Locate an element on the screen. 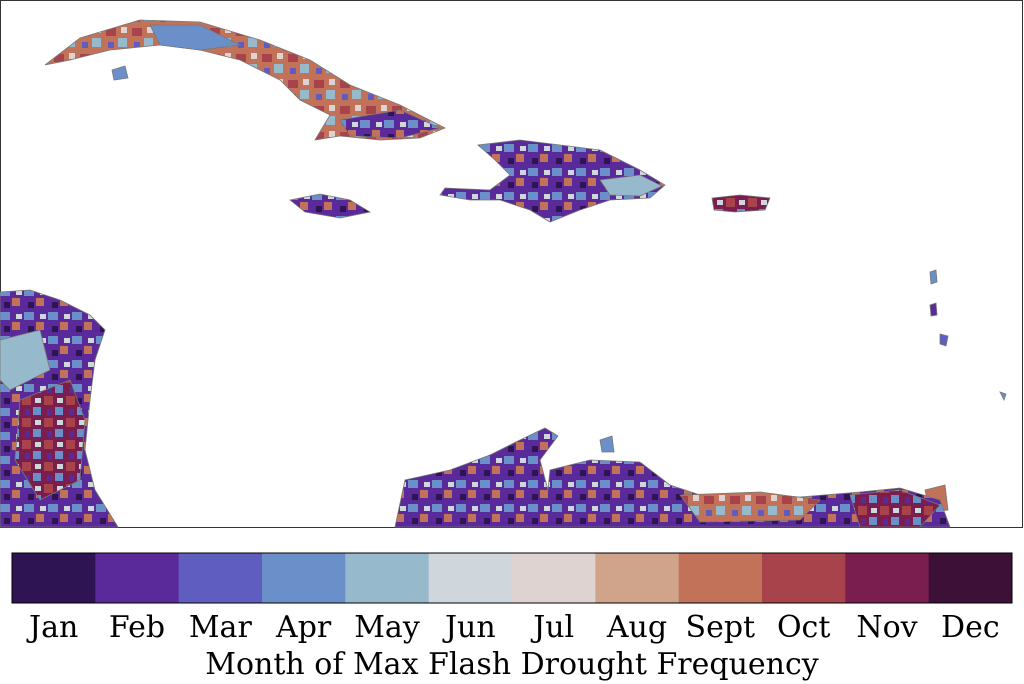 Image resolution: width=1024 pixels, height=684 pixels. colorbar: Jan Feb Mar Apr May Jun Jul Aug Sept Oct Nov Dec is located at coordinates (512, 598).